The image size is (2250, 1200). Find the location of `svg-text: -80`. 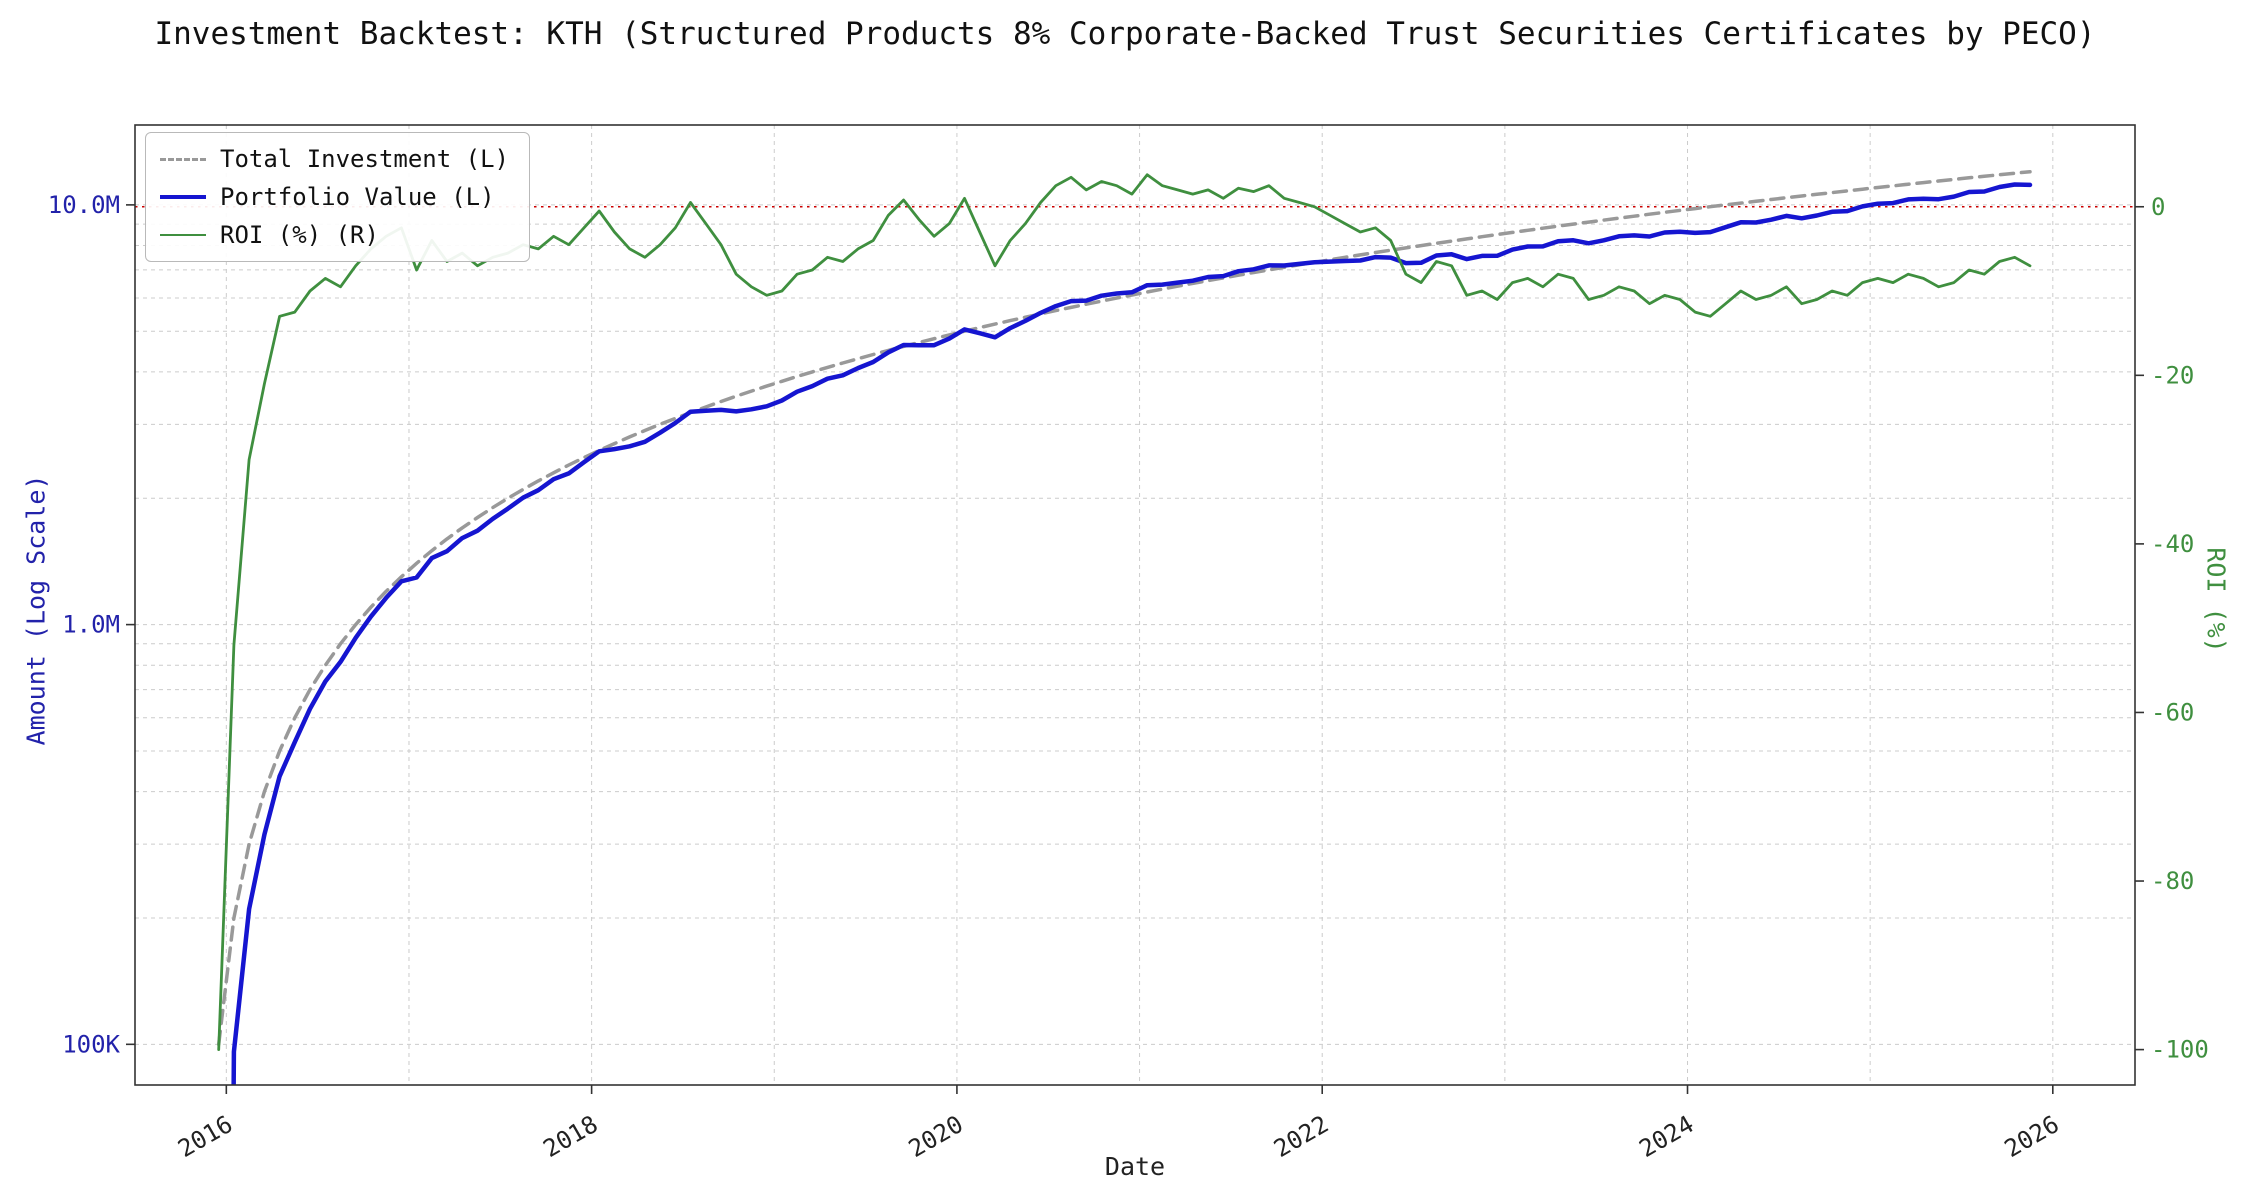

svg-text: -80 is located at coordinates (2172, 881).